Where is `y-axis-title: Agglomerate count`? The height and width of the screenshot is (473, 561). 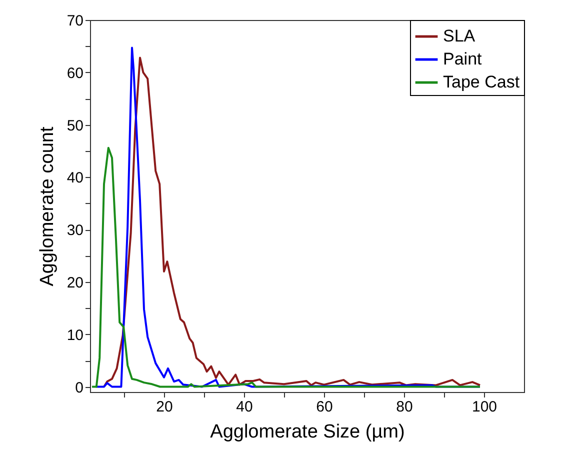
y-axis-title: Agglomerate count is located at coordinates (47, 206).